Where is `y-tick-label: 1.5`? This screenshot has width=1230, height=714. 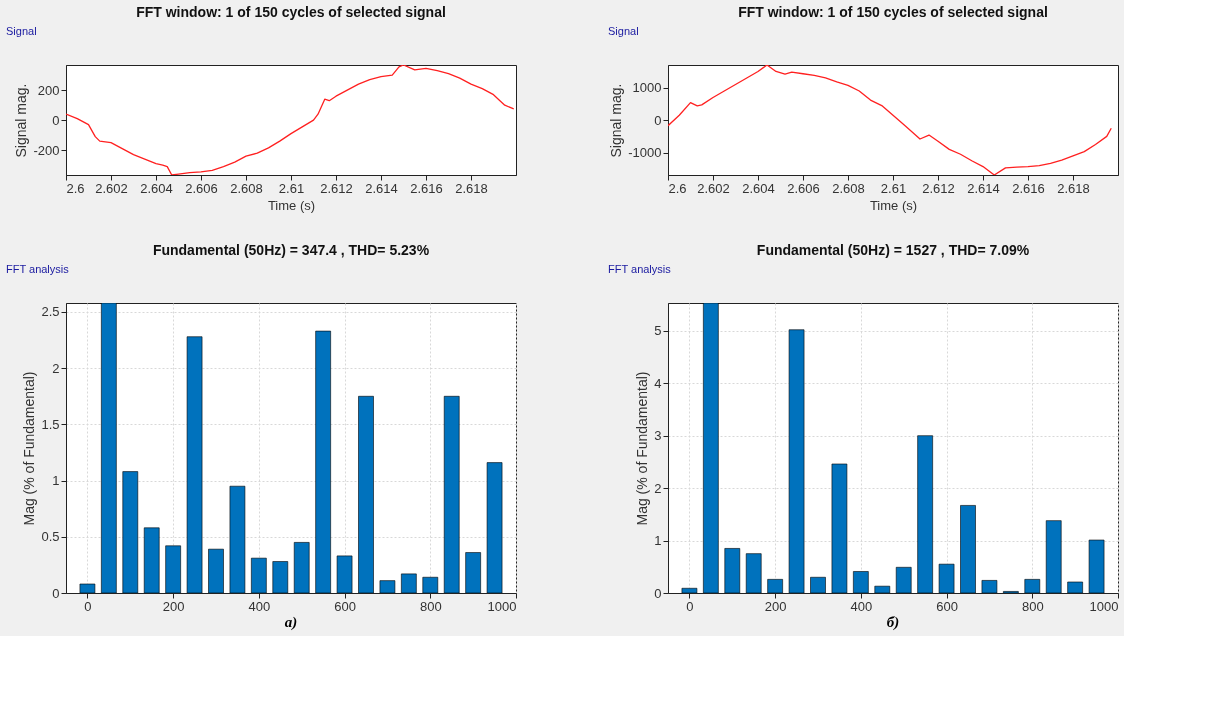 y-tick-label: 1.5 is located at coordinates (50, 424).